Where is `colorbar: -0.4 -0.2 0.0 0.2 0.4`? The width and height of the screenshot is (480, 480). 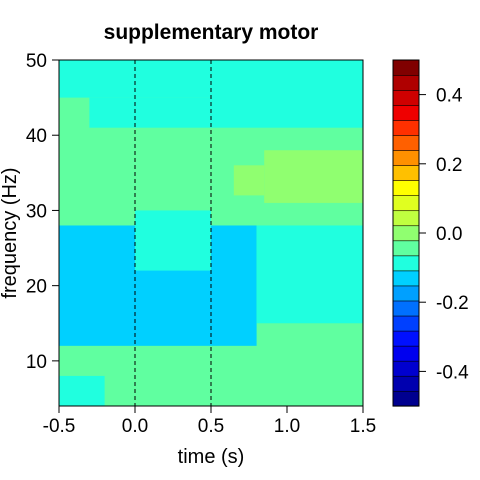
colorbar: -0.4 -0.2 0.0 0.2 0.4 is located at coordinates (430, 233).